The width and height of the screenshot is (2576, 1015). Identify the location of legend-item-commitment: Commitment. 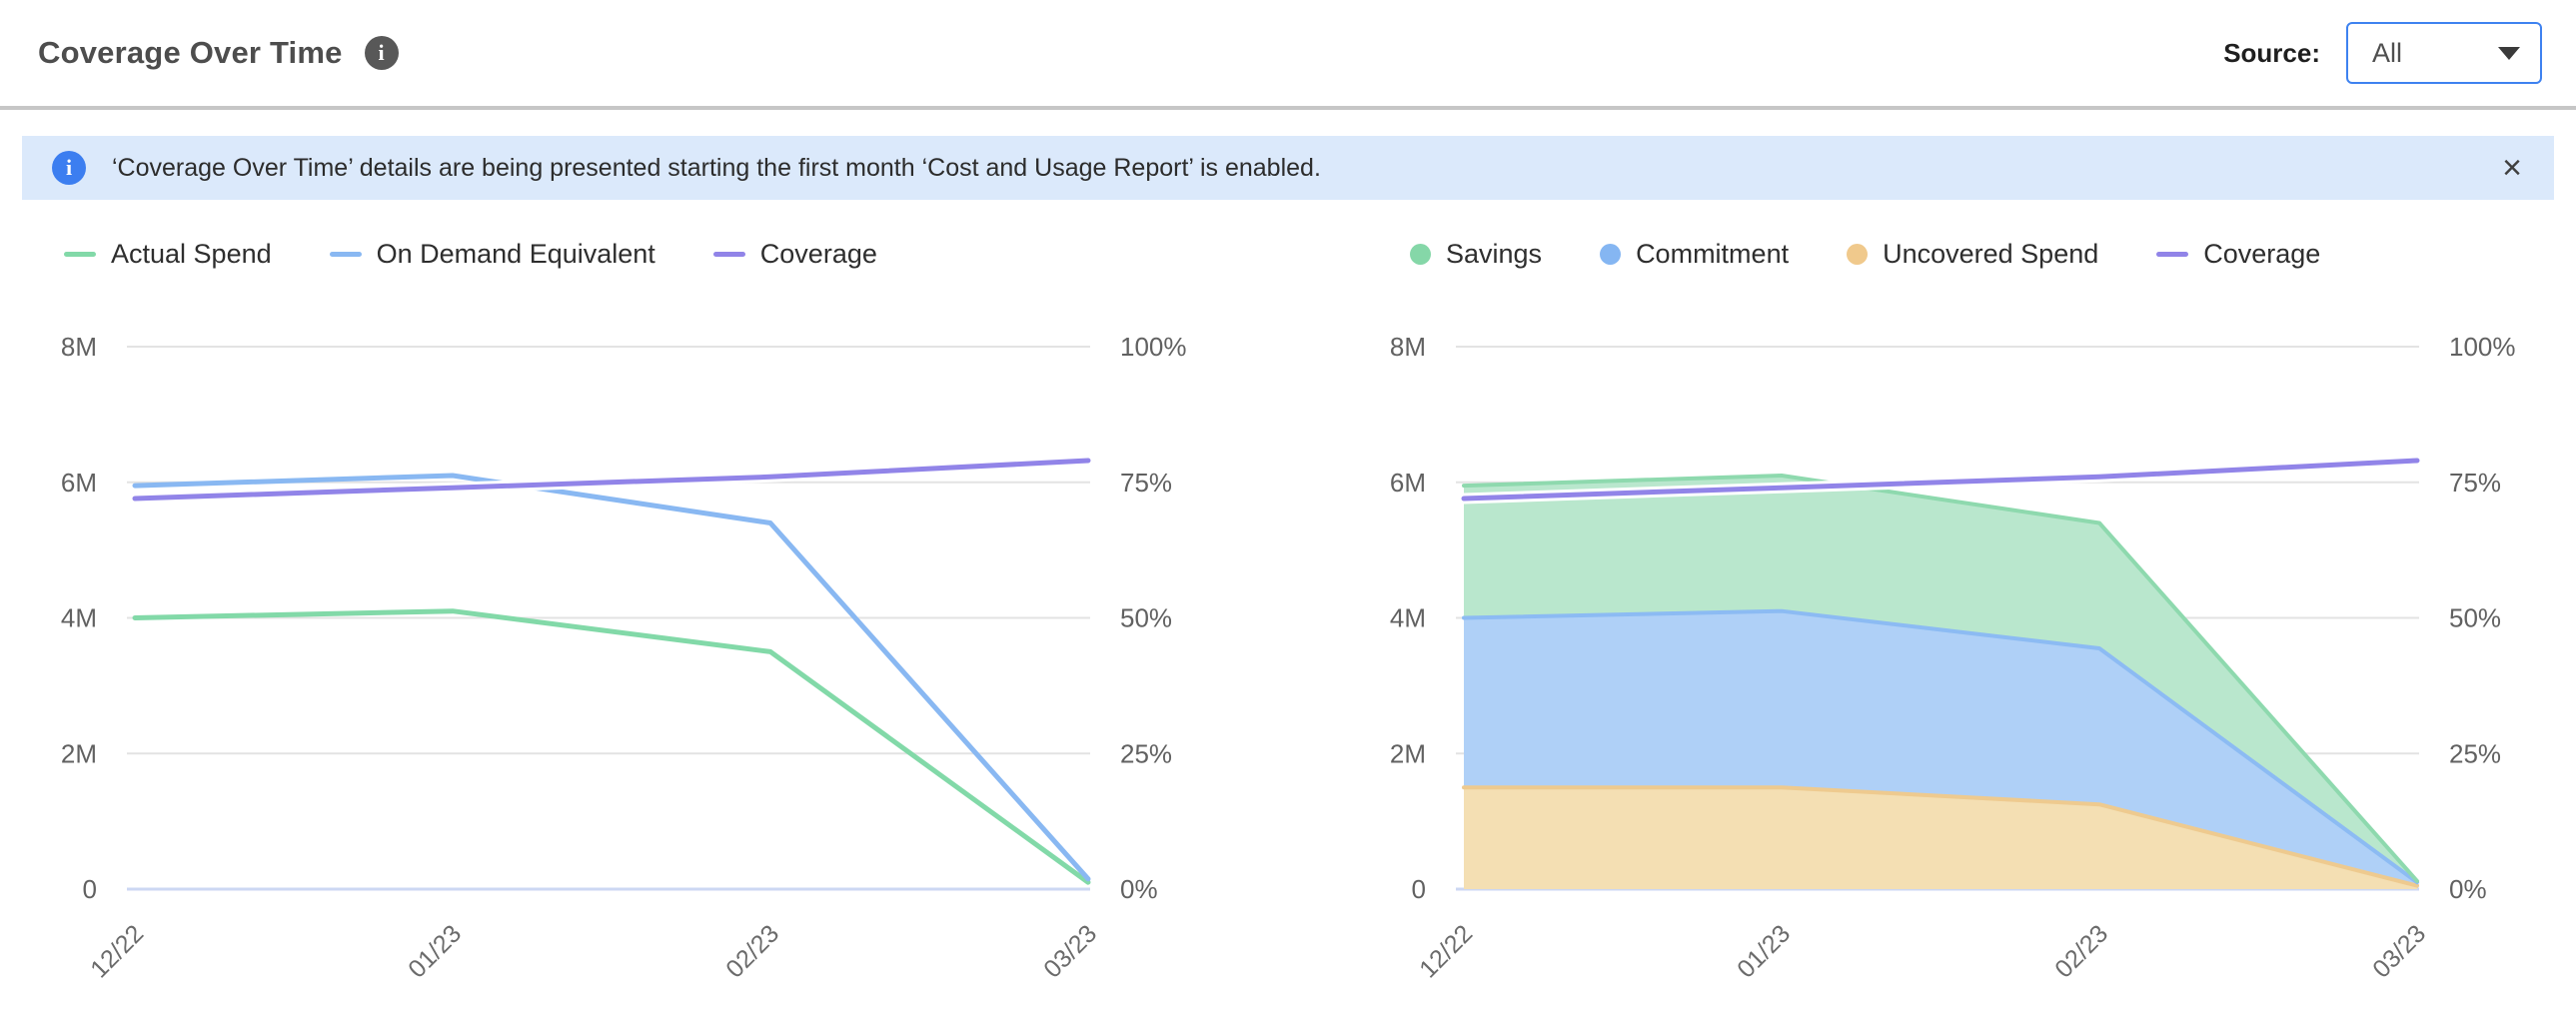
(1694, 255).